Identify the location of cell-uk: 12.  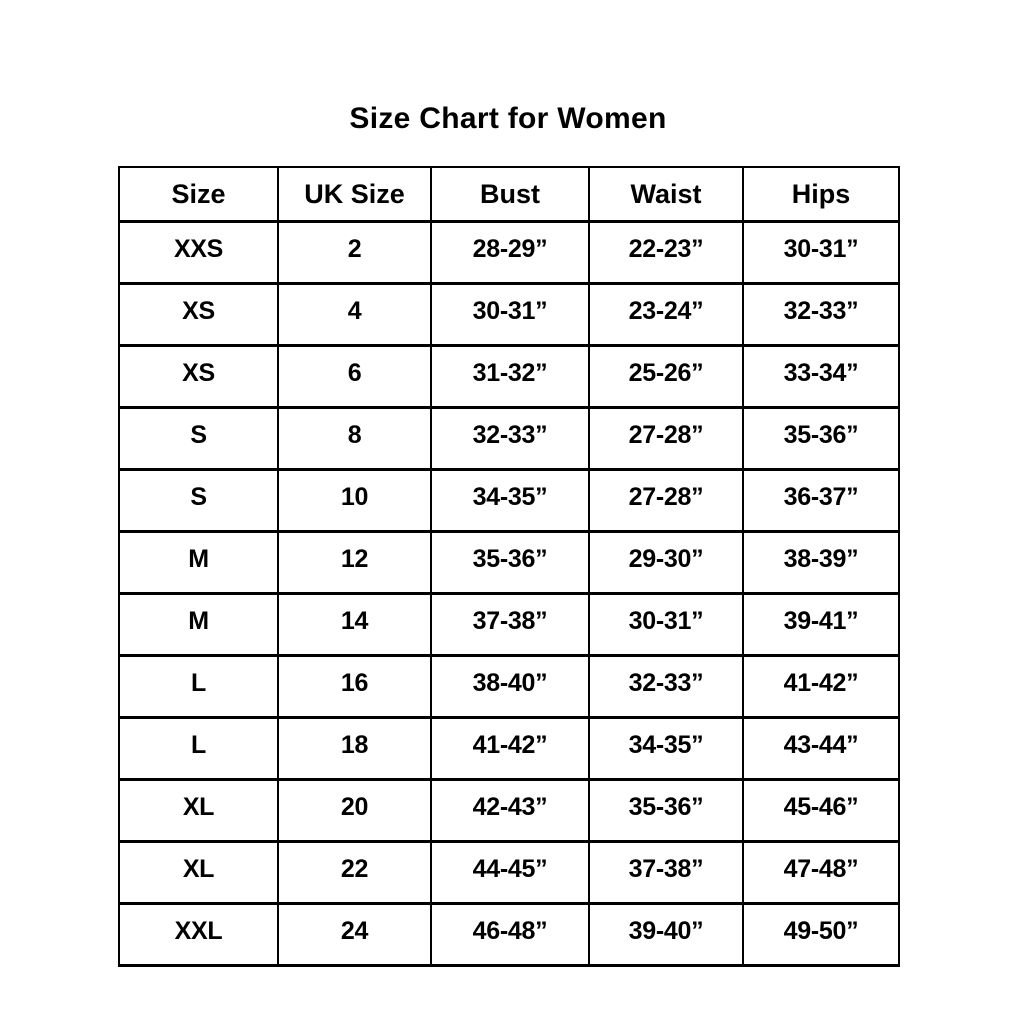
(354, 562).